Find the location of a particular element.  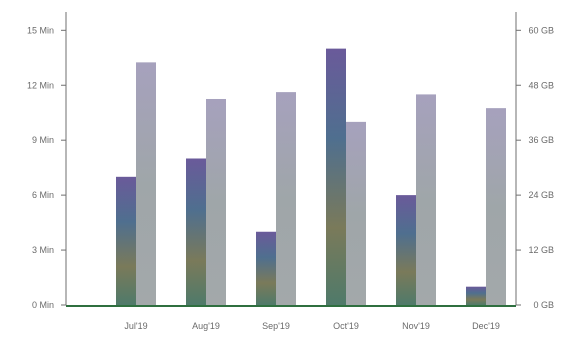

x-tick-label: Sep'19 is located at coordinates (276, 326).